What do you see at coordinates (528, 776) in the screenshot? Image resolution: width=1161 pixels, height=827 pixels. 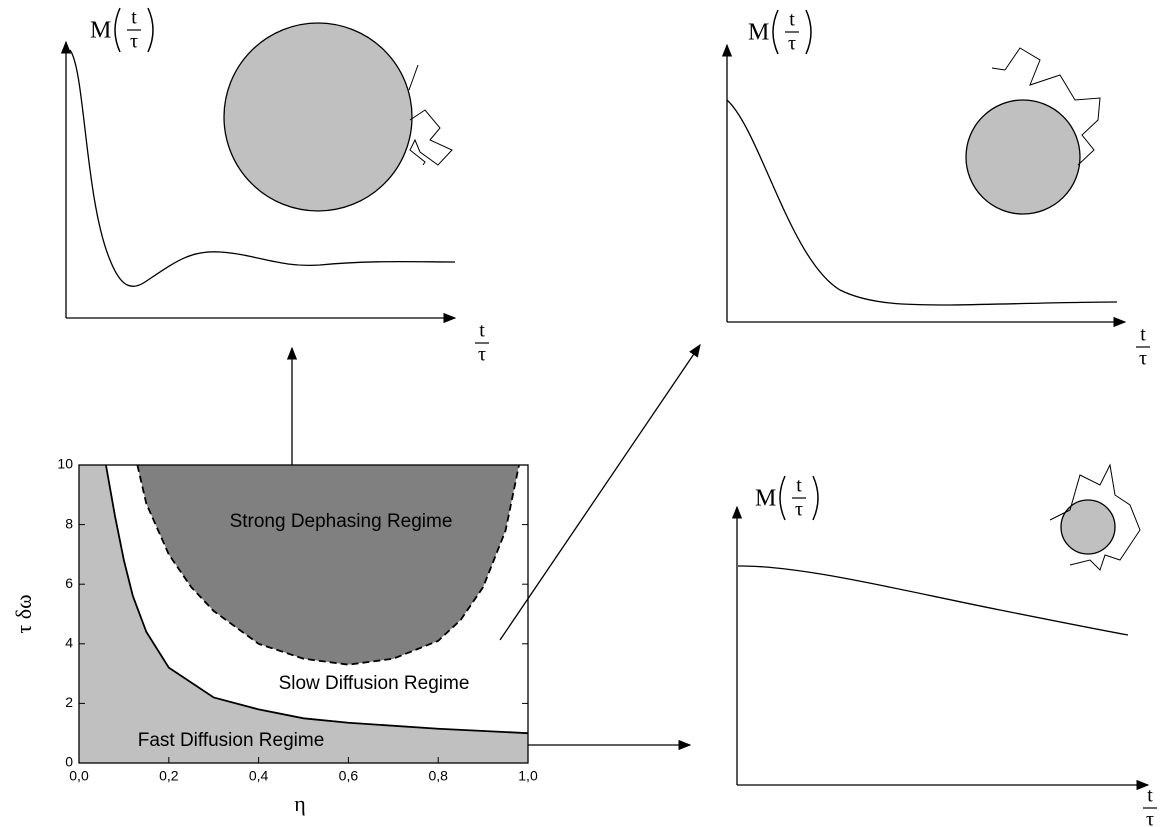 I see `x-tick-label: 1,0` at bounding box center [528, 776].